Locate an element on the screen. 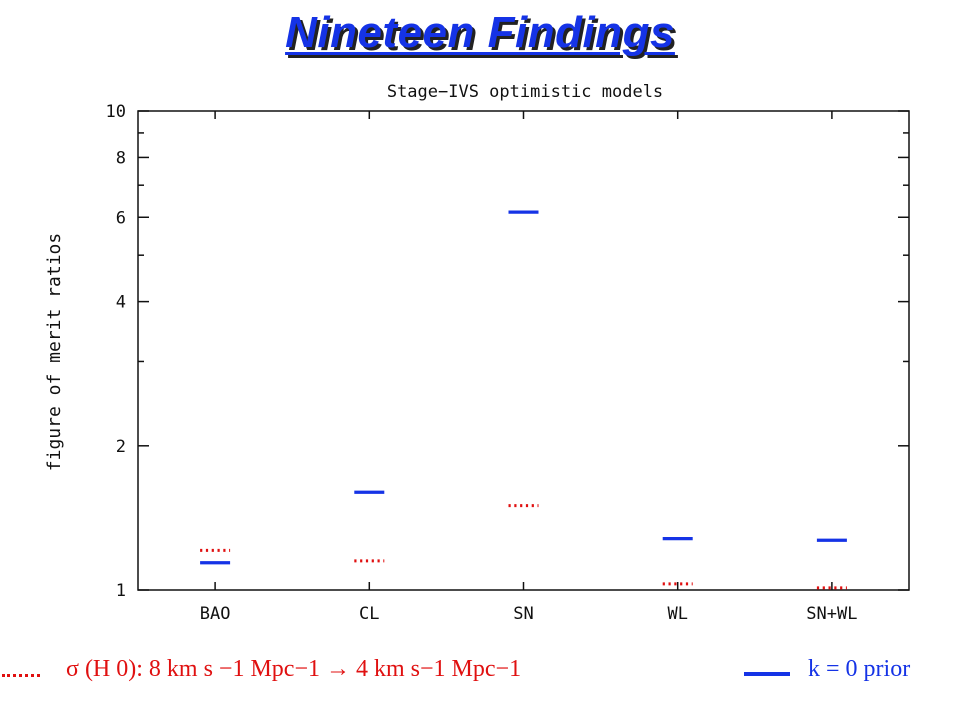 Image resolution: width=960 pixels, height=720 pixels. x-tick-label: BAO is located at coordinates (215, 614).